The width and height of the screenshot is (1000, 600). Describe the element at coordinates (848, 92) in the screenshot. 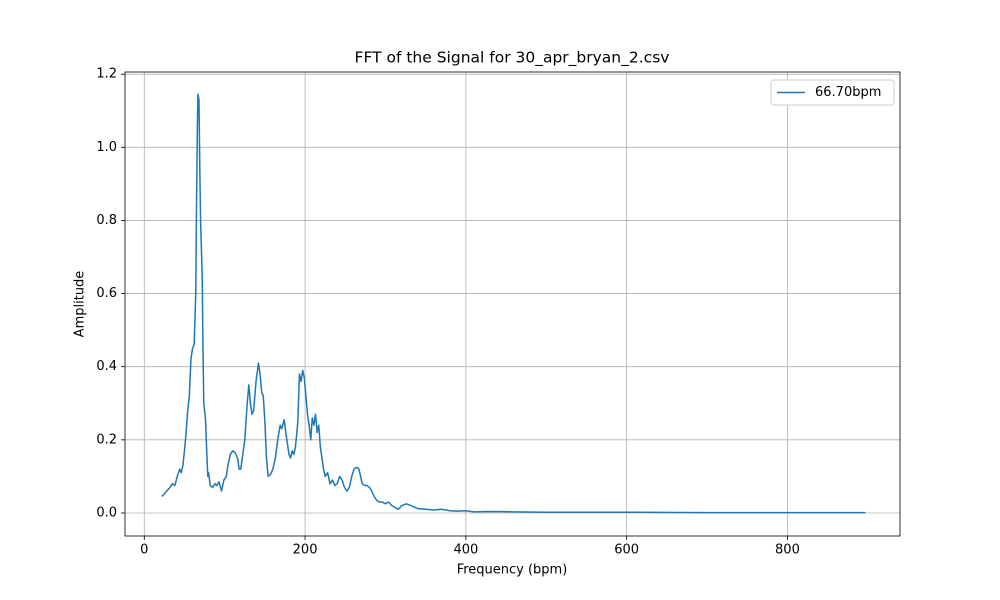

I see `legend-label: 66.70bpm` at that location.